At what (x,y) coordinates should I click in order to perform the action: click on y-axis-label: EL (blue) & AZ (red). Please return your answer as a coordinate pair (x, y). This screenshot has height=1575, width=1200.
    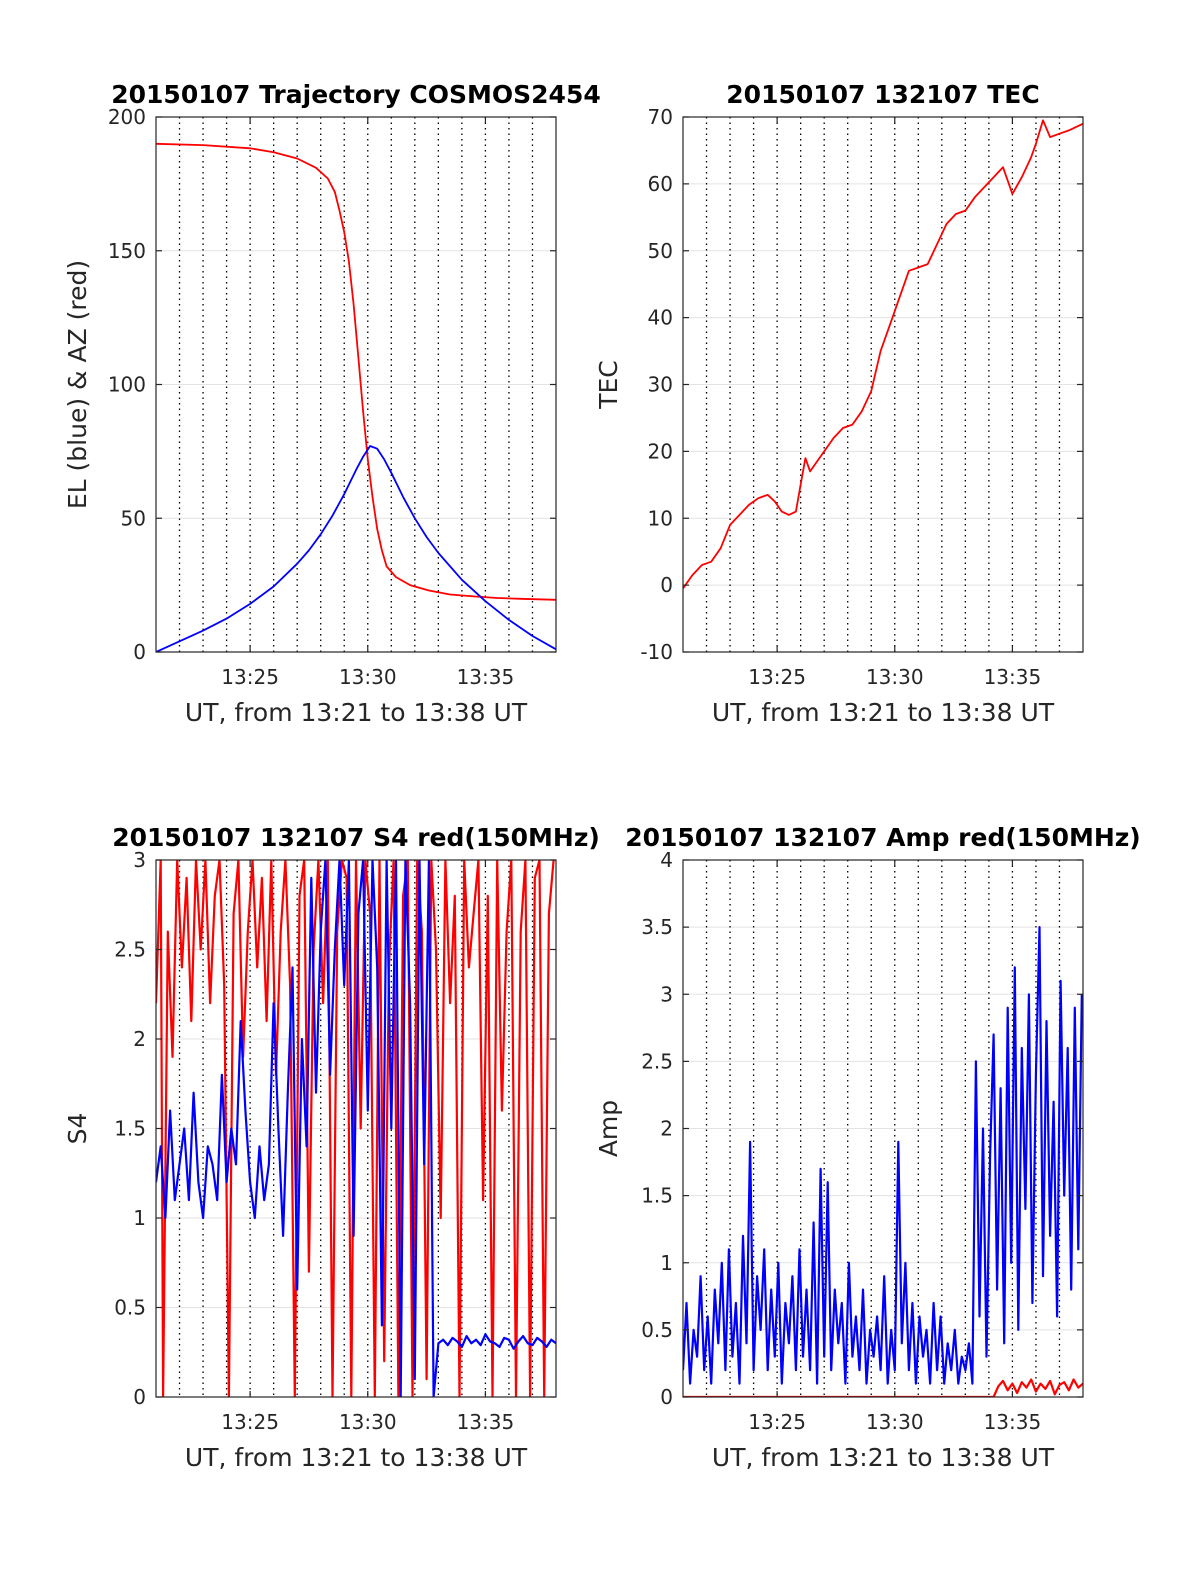
    Looking at the image, I should click on (77, 384).